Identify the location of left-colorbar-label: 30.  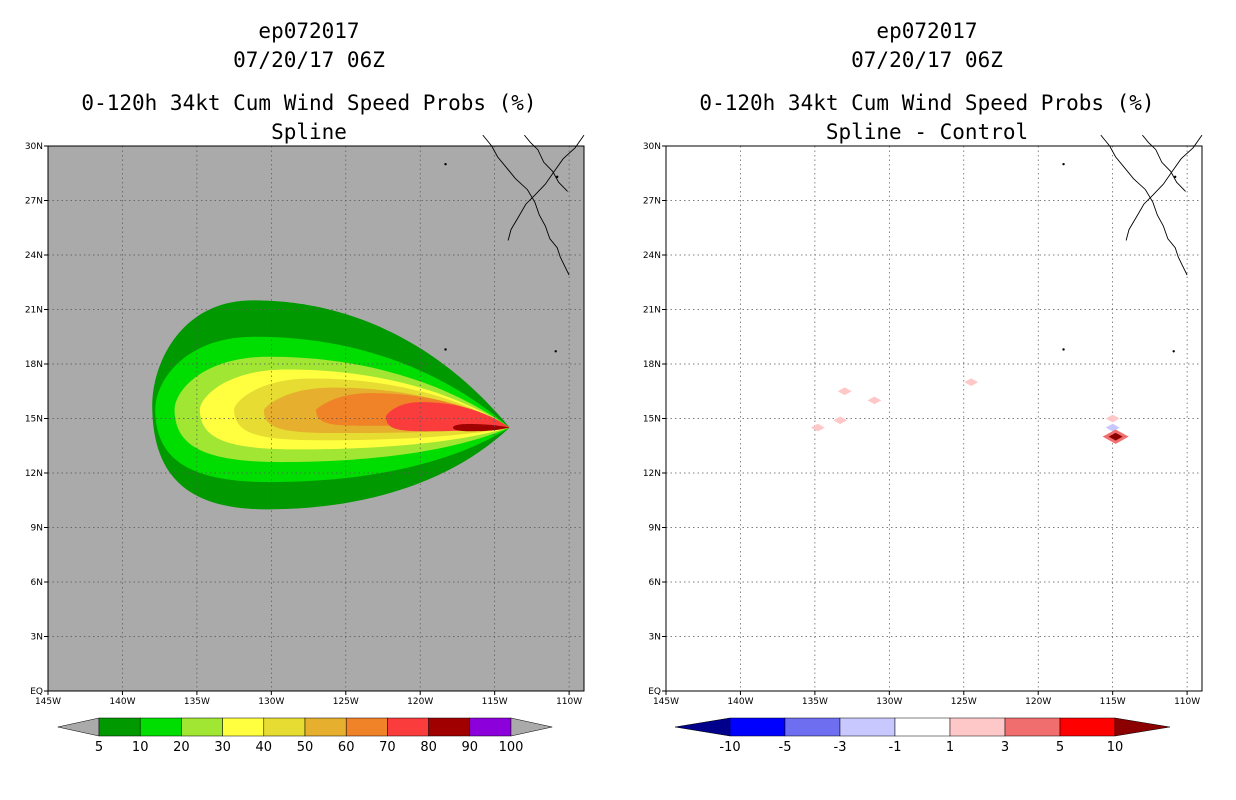
(222, 747).